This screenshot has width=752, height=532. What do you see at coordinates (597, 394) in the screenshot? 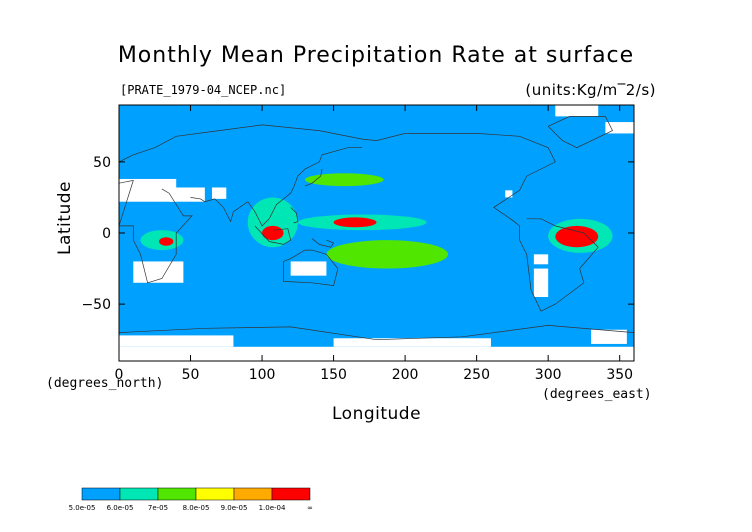
I see `x-unit-label: (degrees_east)` at bounding box center [597, 394].